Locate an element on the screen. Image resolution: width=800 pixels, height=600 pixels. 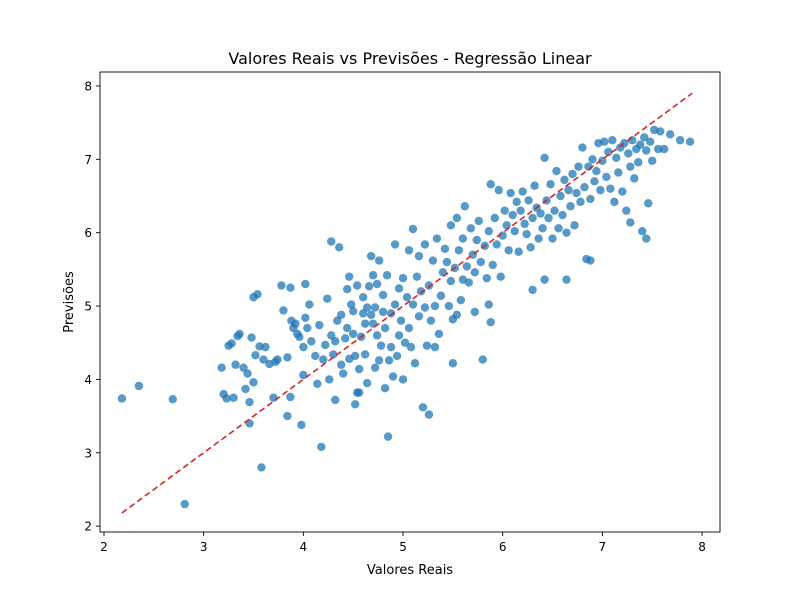
x-tick-label: 8 is located at coordinates (702, 547).